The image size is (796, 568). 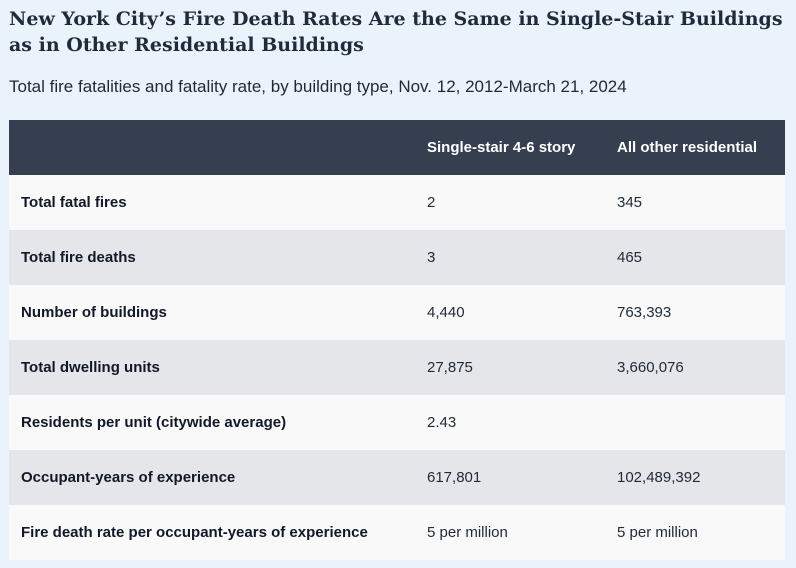 I want to click on cell-all-other: 5 per million, so click(x=657, y=532).